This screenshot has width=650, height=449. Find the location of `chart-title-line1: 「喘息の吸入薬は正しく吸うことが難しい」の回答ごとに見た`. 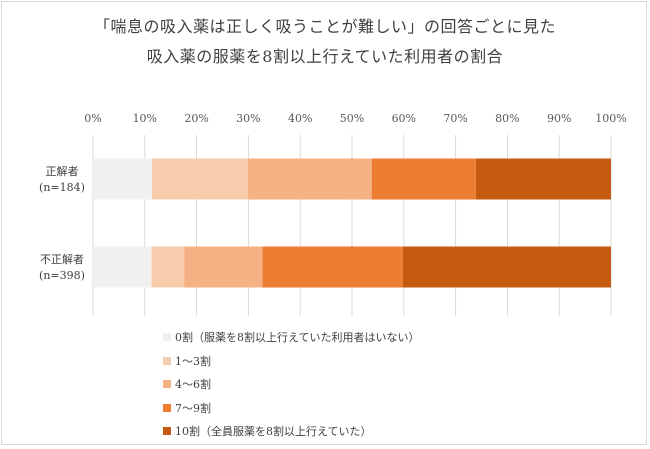

chart-title-line1: 「喘息の吸入薬は正しく吸うことが難しい」の回答ごとに見た is located at coordinates (324, 26).